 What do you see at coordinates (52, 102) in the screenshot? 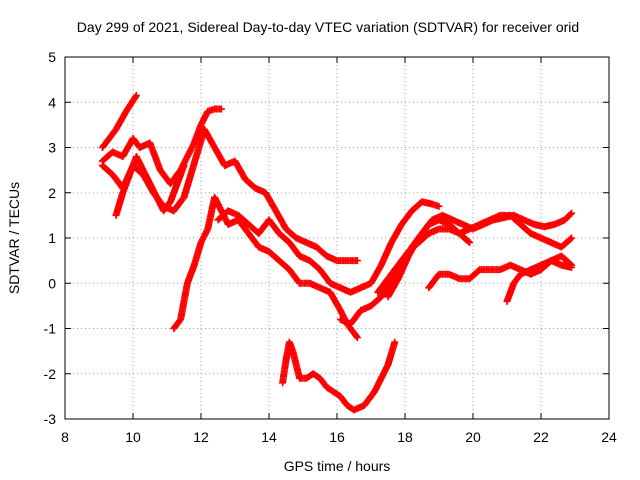
I see `y-tick-label: 4` at bounding box center [52, 102].